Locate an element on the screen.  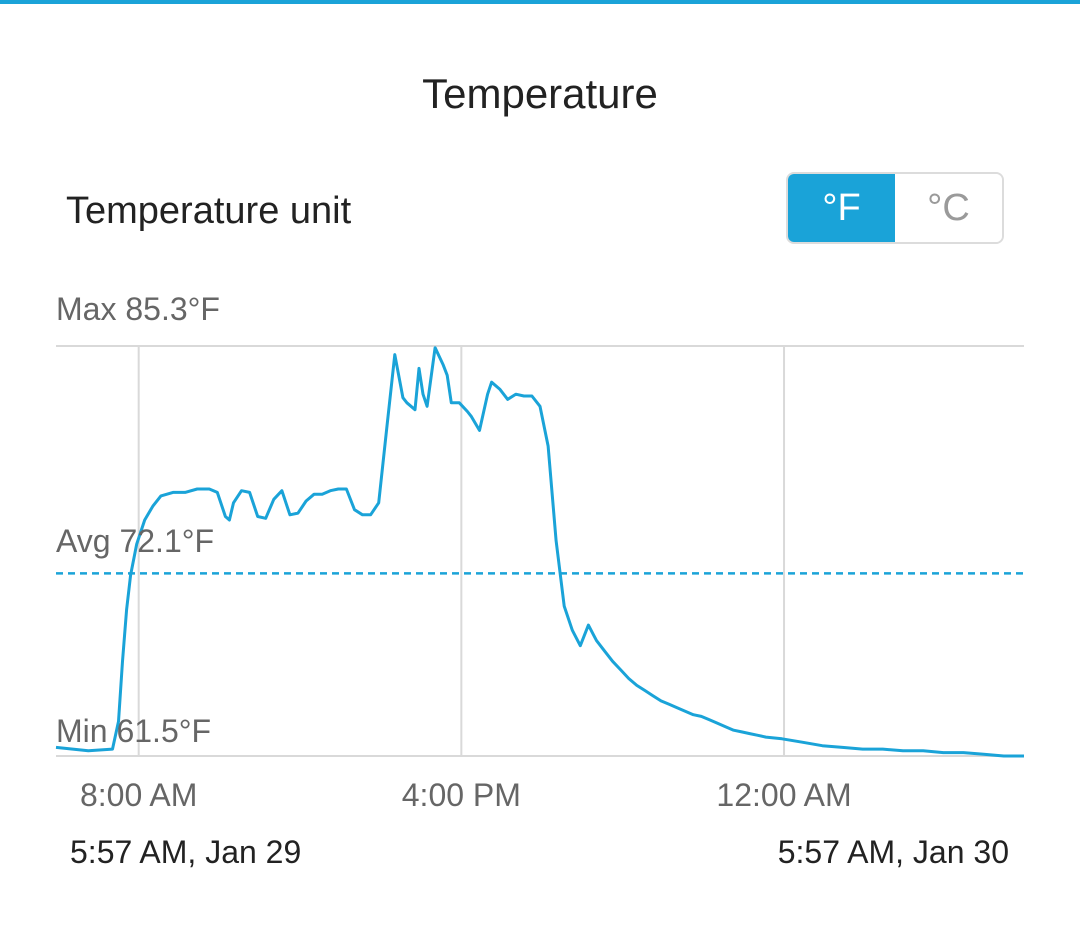
x-tick-label: 4:00 PM is located at coordinates (461, 795).